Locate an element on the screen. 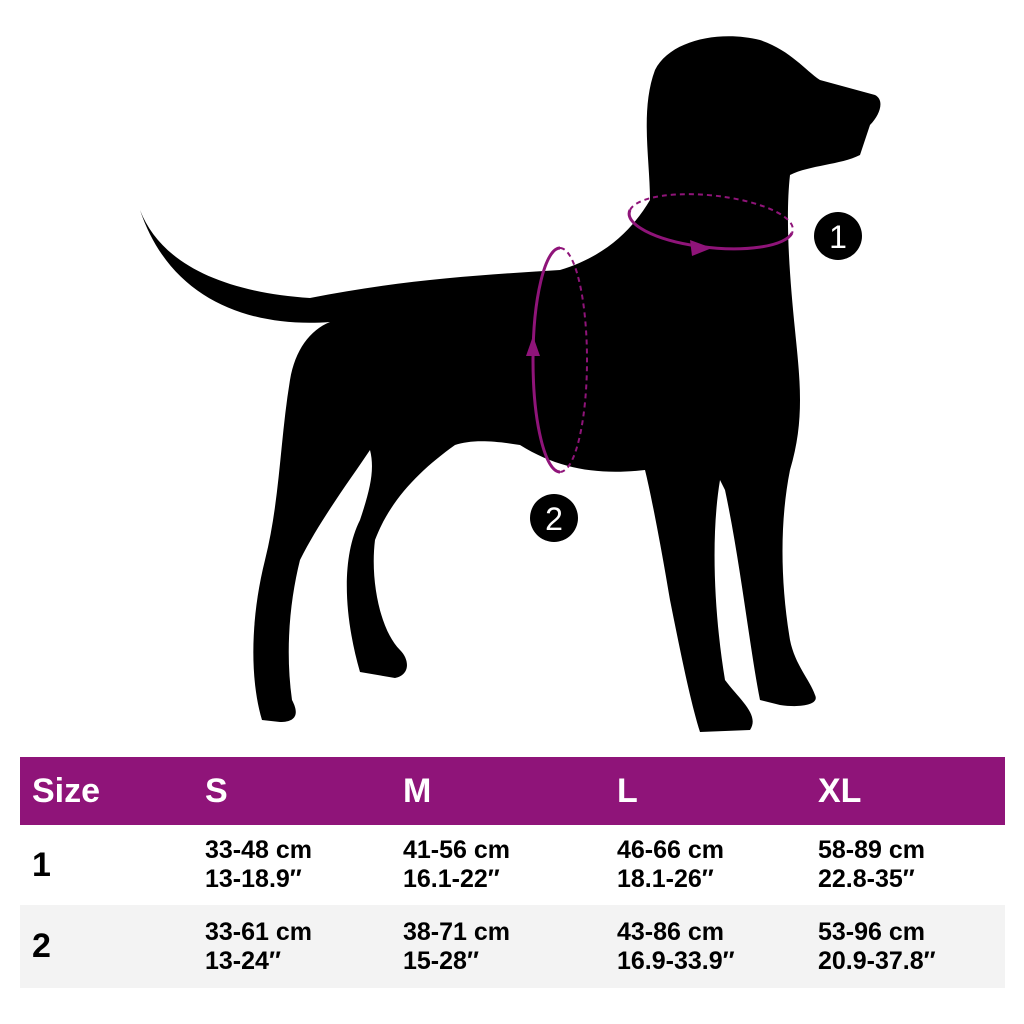  cell: 53-96 cm 20.9-37.8″ is located at coordinates (877, 946).